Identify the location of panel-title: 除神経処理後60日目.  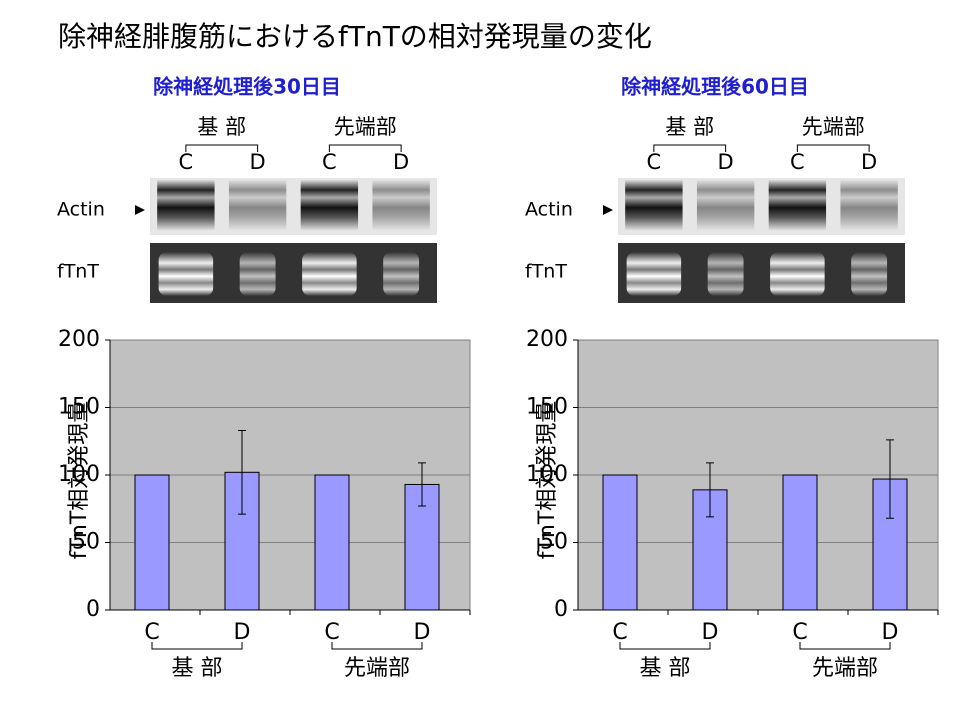
(715, 87).